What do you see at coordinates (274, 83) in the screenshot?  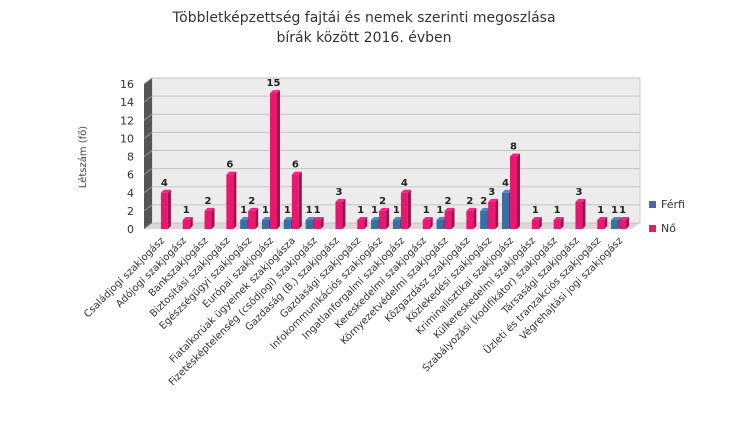 I see `data-label: 15` at bounding box center [274, 83].